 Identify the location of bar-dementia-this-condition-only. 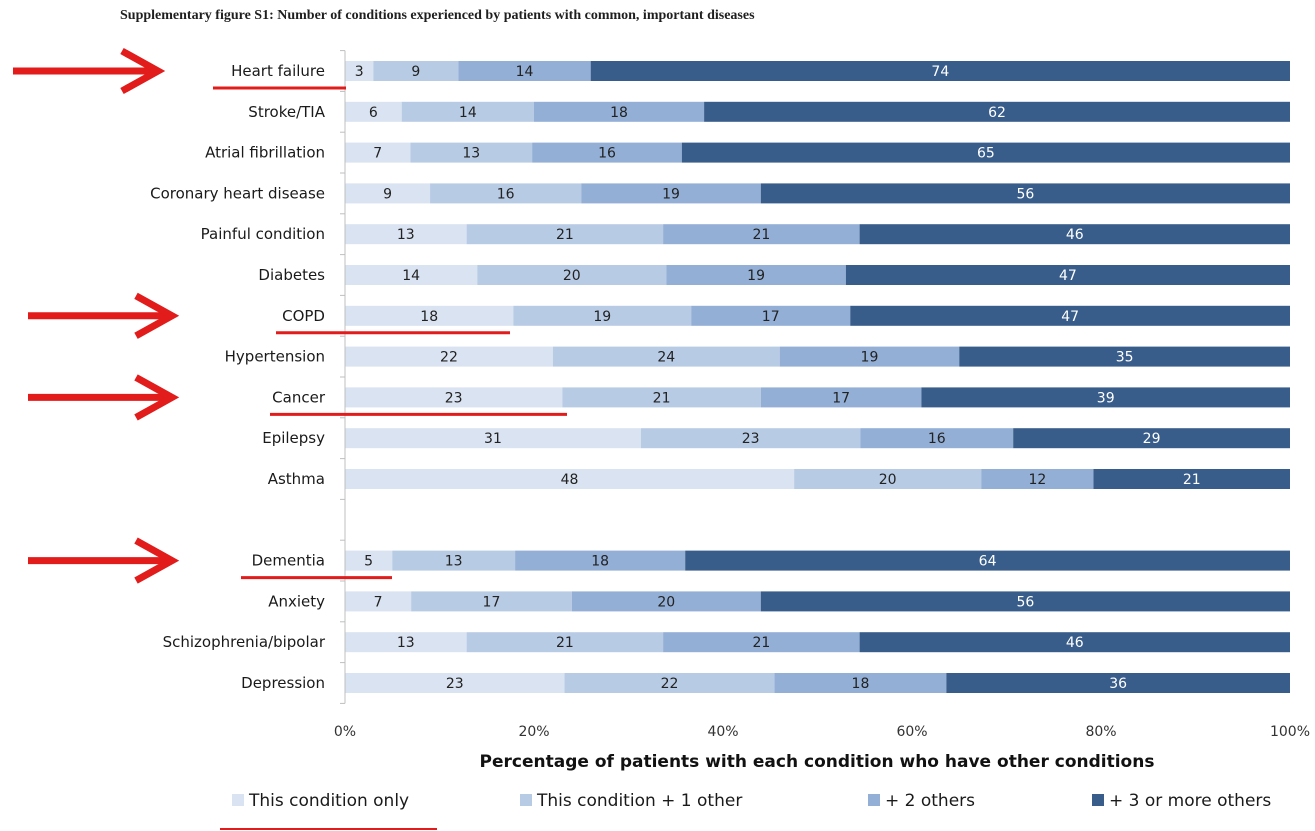
(369, 560).